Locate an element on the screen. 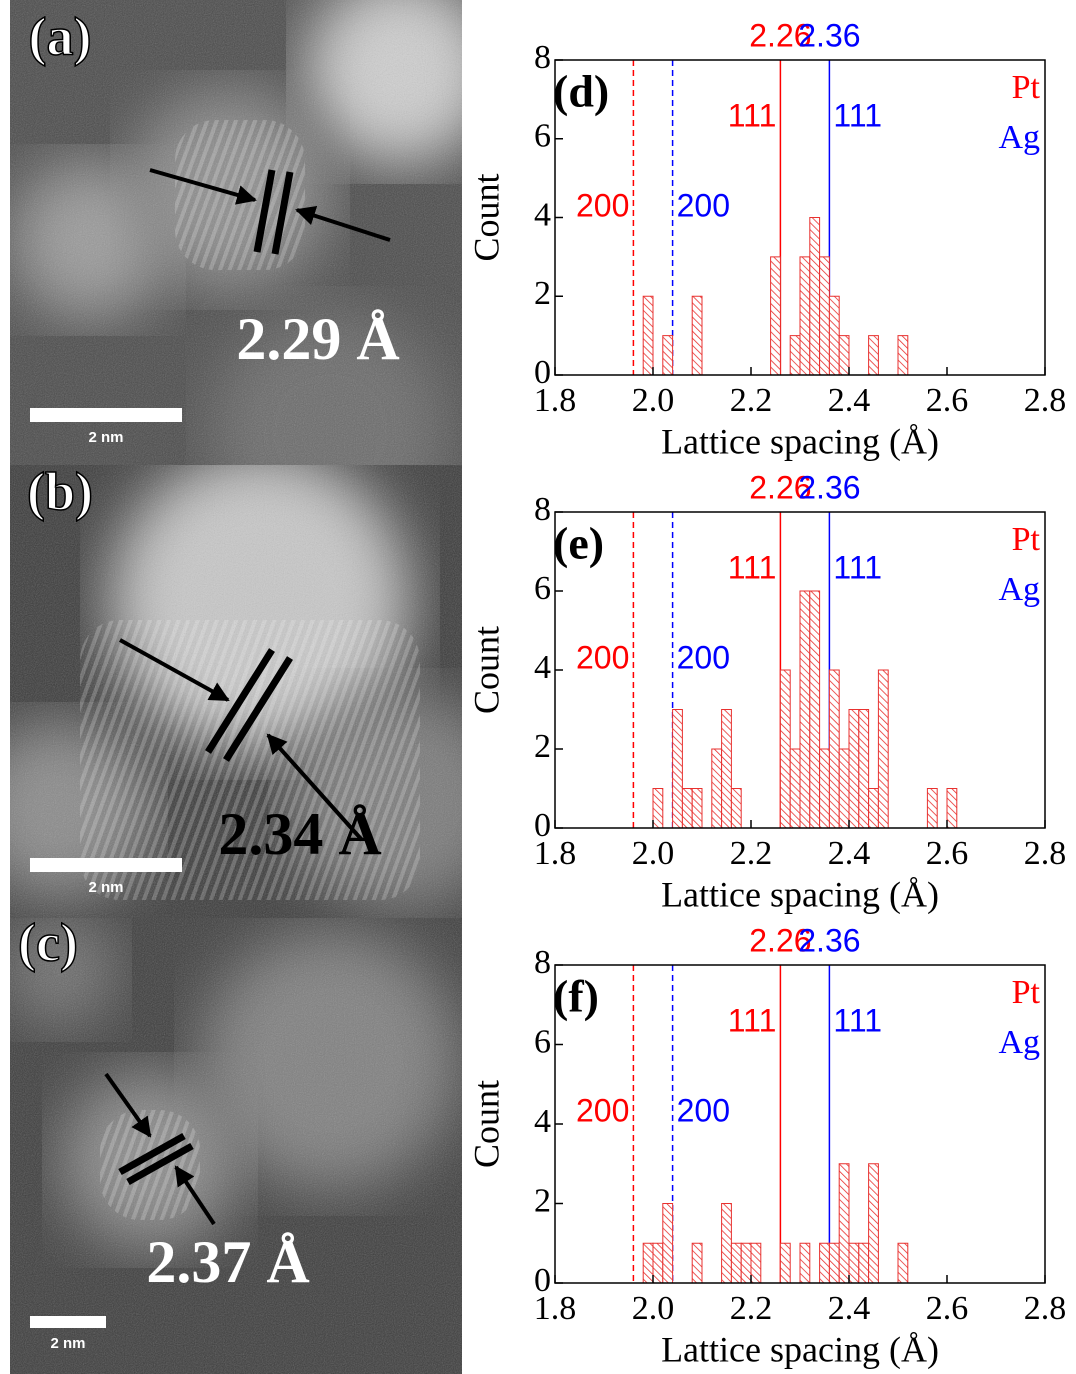 Image resolution: width=1076 pixels, height=1374 pixels. micrograph: 2 nm 2.29 Å (a) is located at coordinates (236, 232).